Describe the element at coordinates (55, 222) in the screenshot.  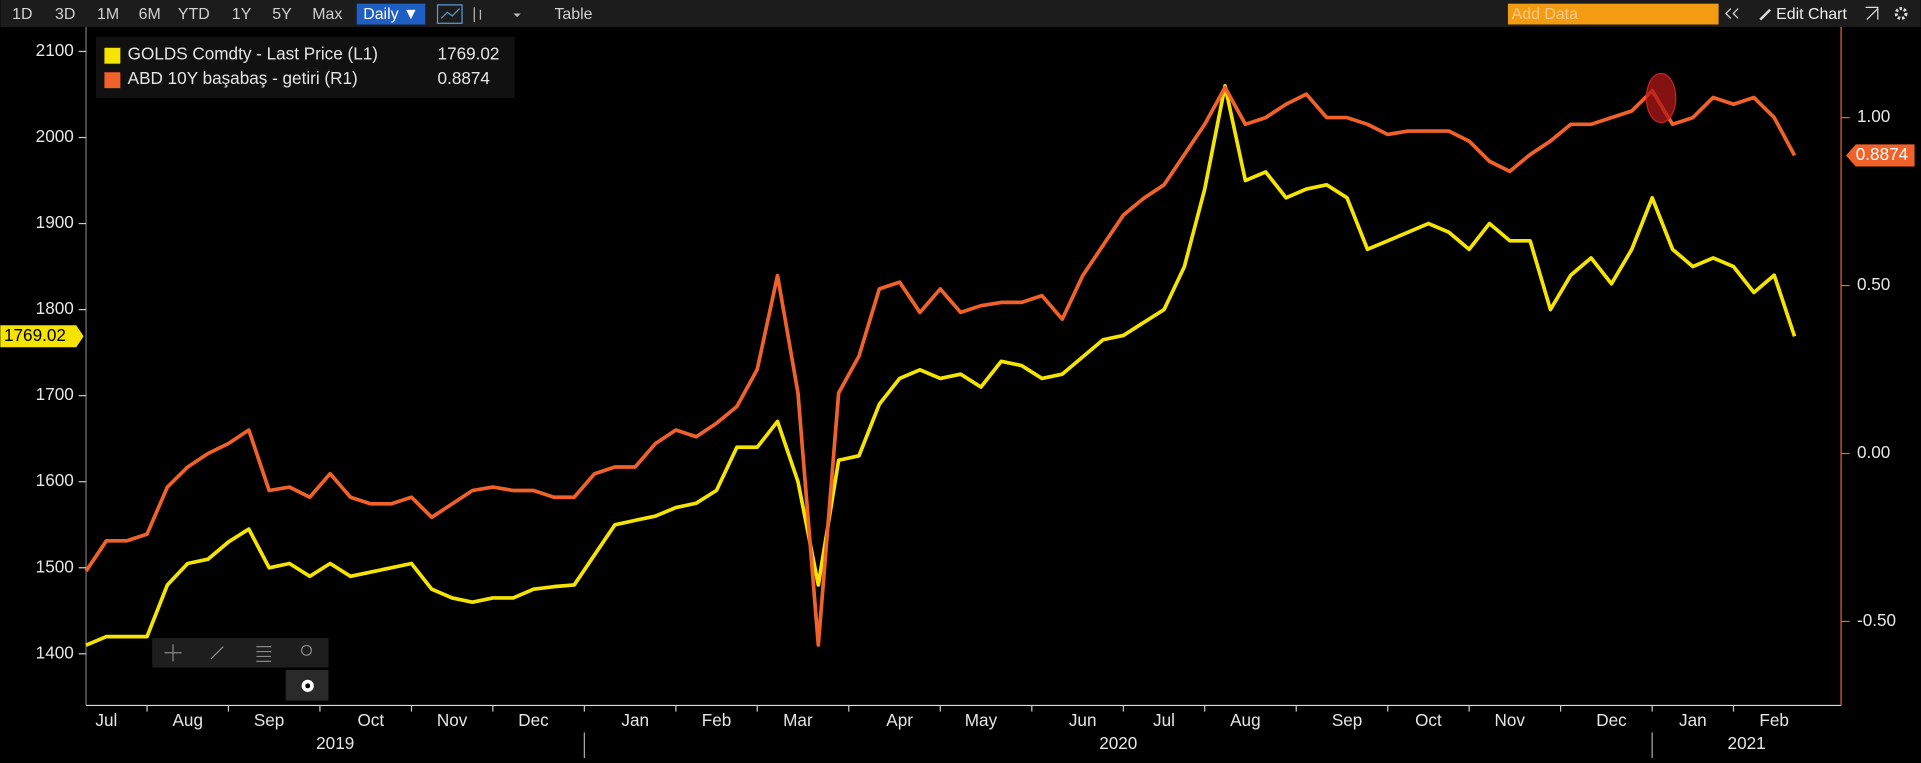
I see `y-tick-label: 1900` at that location.